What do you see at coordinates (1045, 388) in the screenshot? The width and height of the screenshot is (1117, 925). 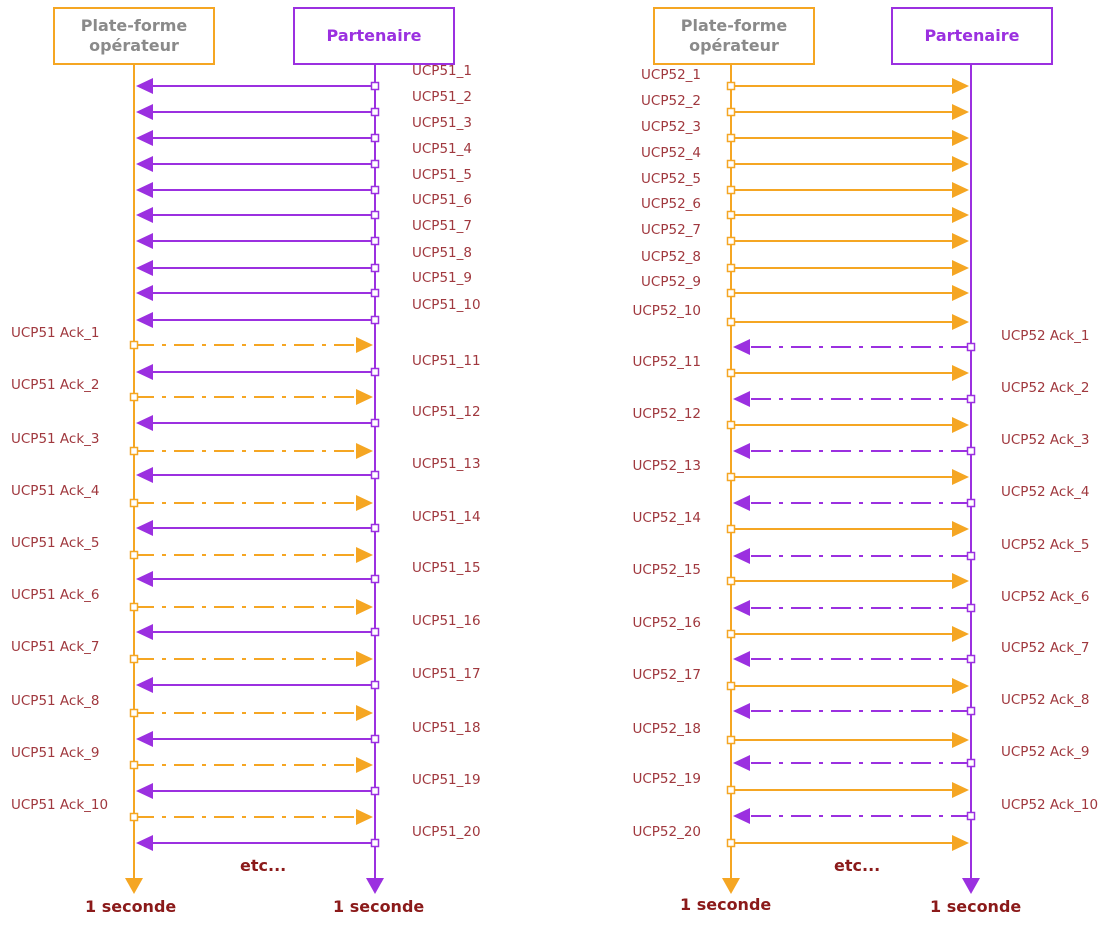 I see `right-ack-label-2: UCP52 Ack_2` at bounding box center [1045, 388].